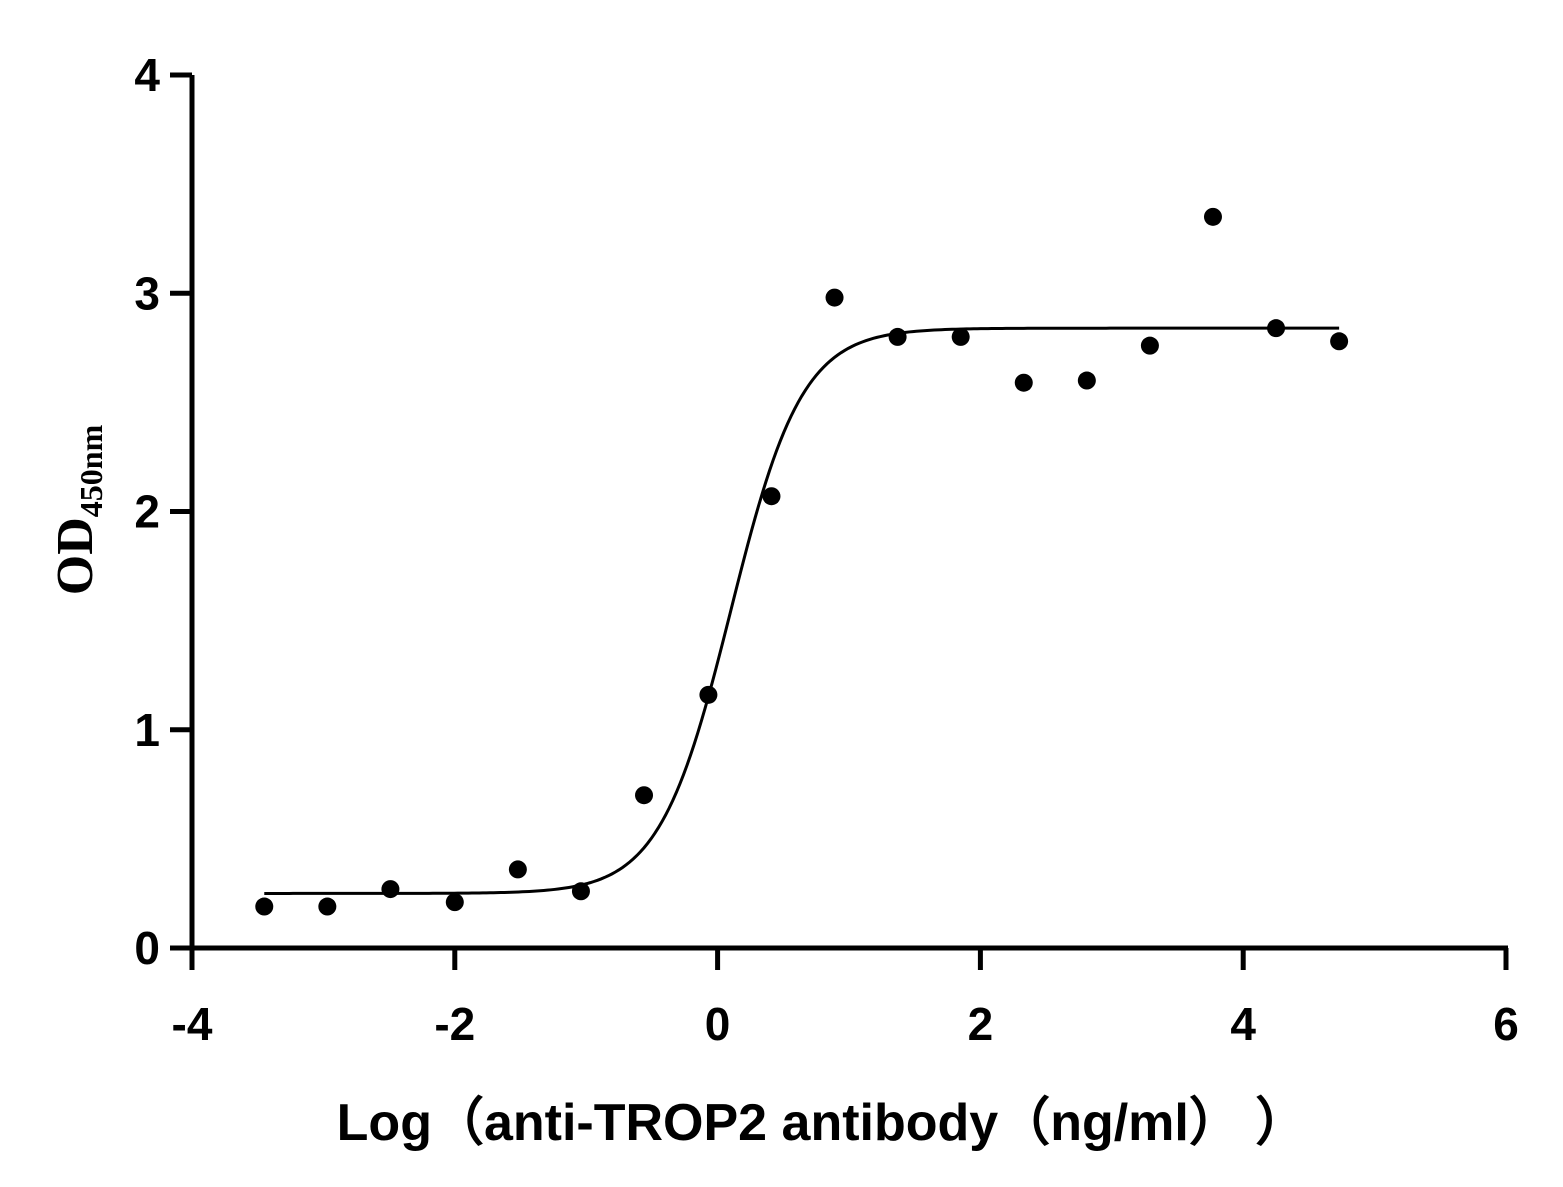  I want to click on x-tick-label: -2, so click(454, 1024).